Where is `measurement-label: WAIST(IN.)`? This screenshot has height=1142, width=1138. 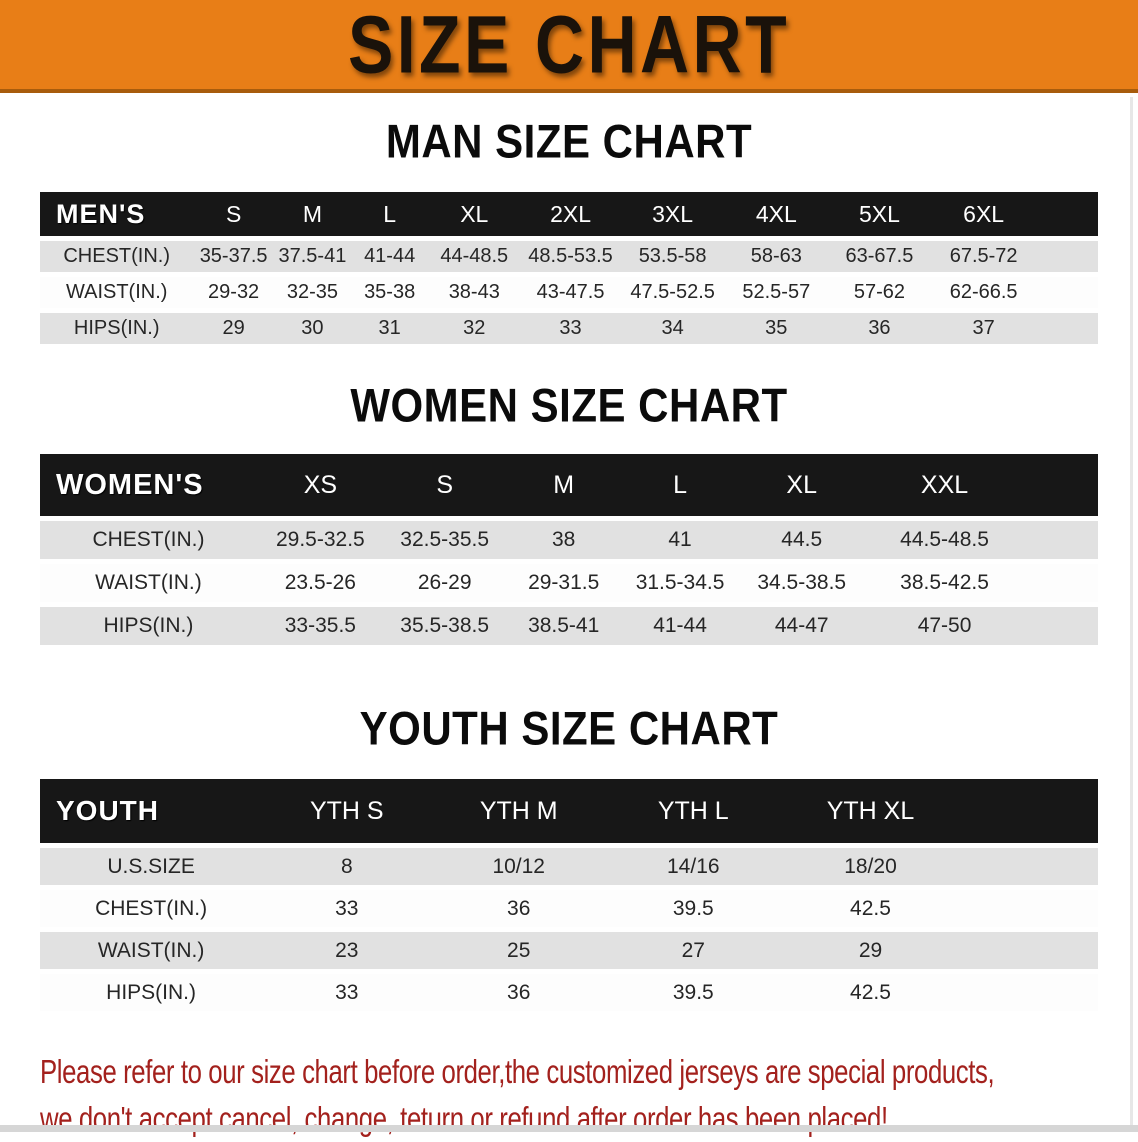
measurement-label: WAIST(IN.) is located at coordinates (151, 950).